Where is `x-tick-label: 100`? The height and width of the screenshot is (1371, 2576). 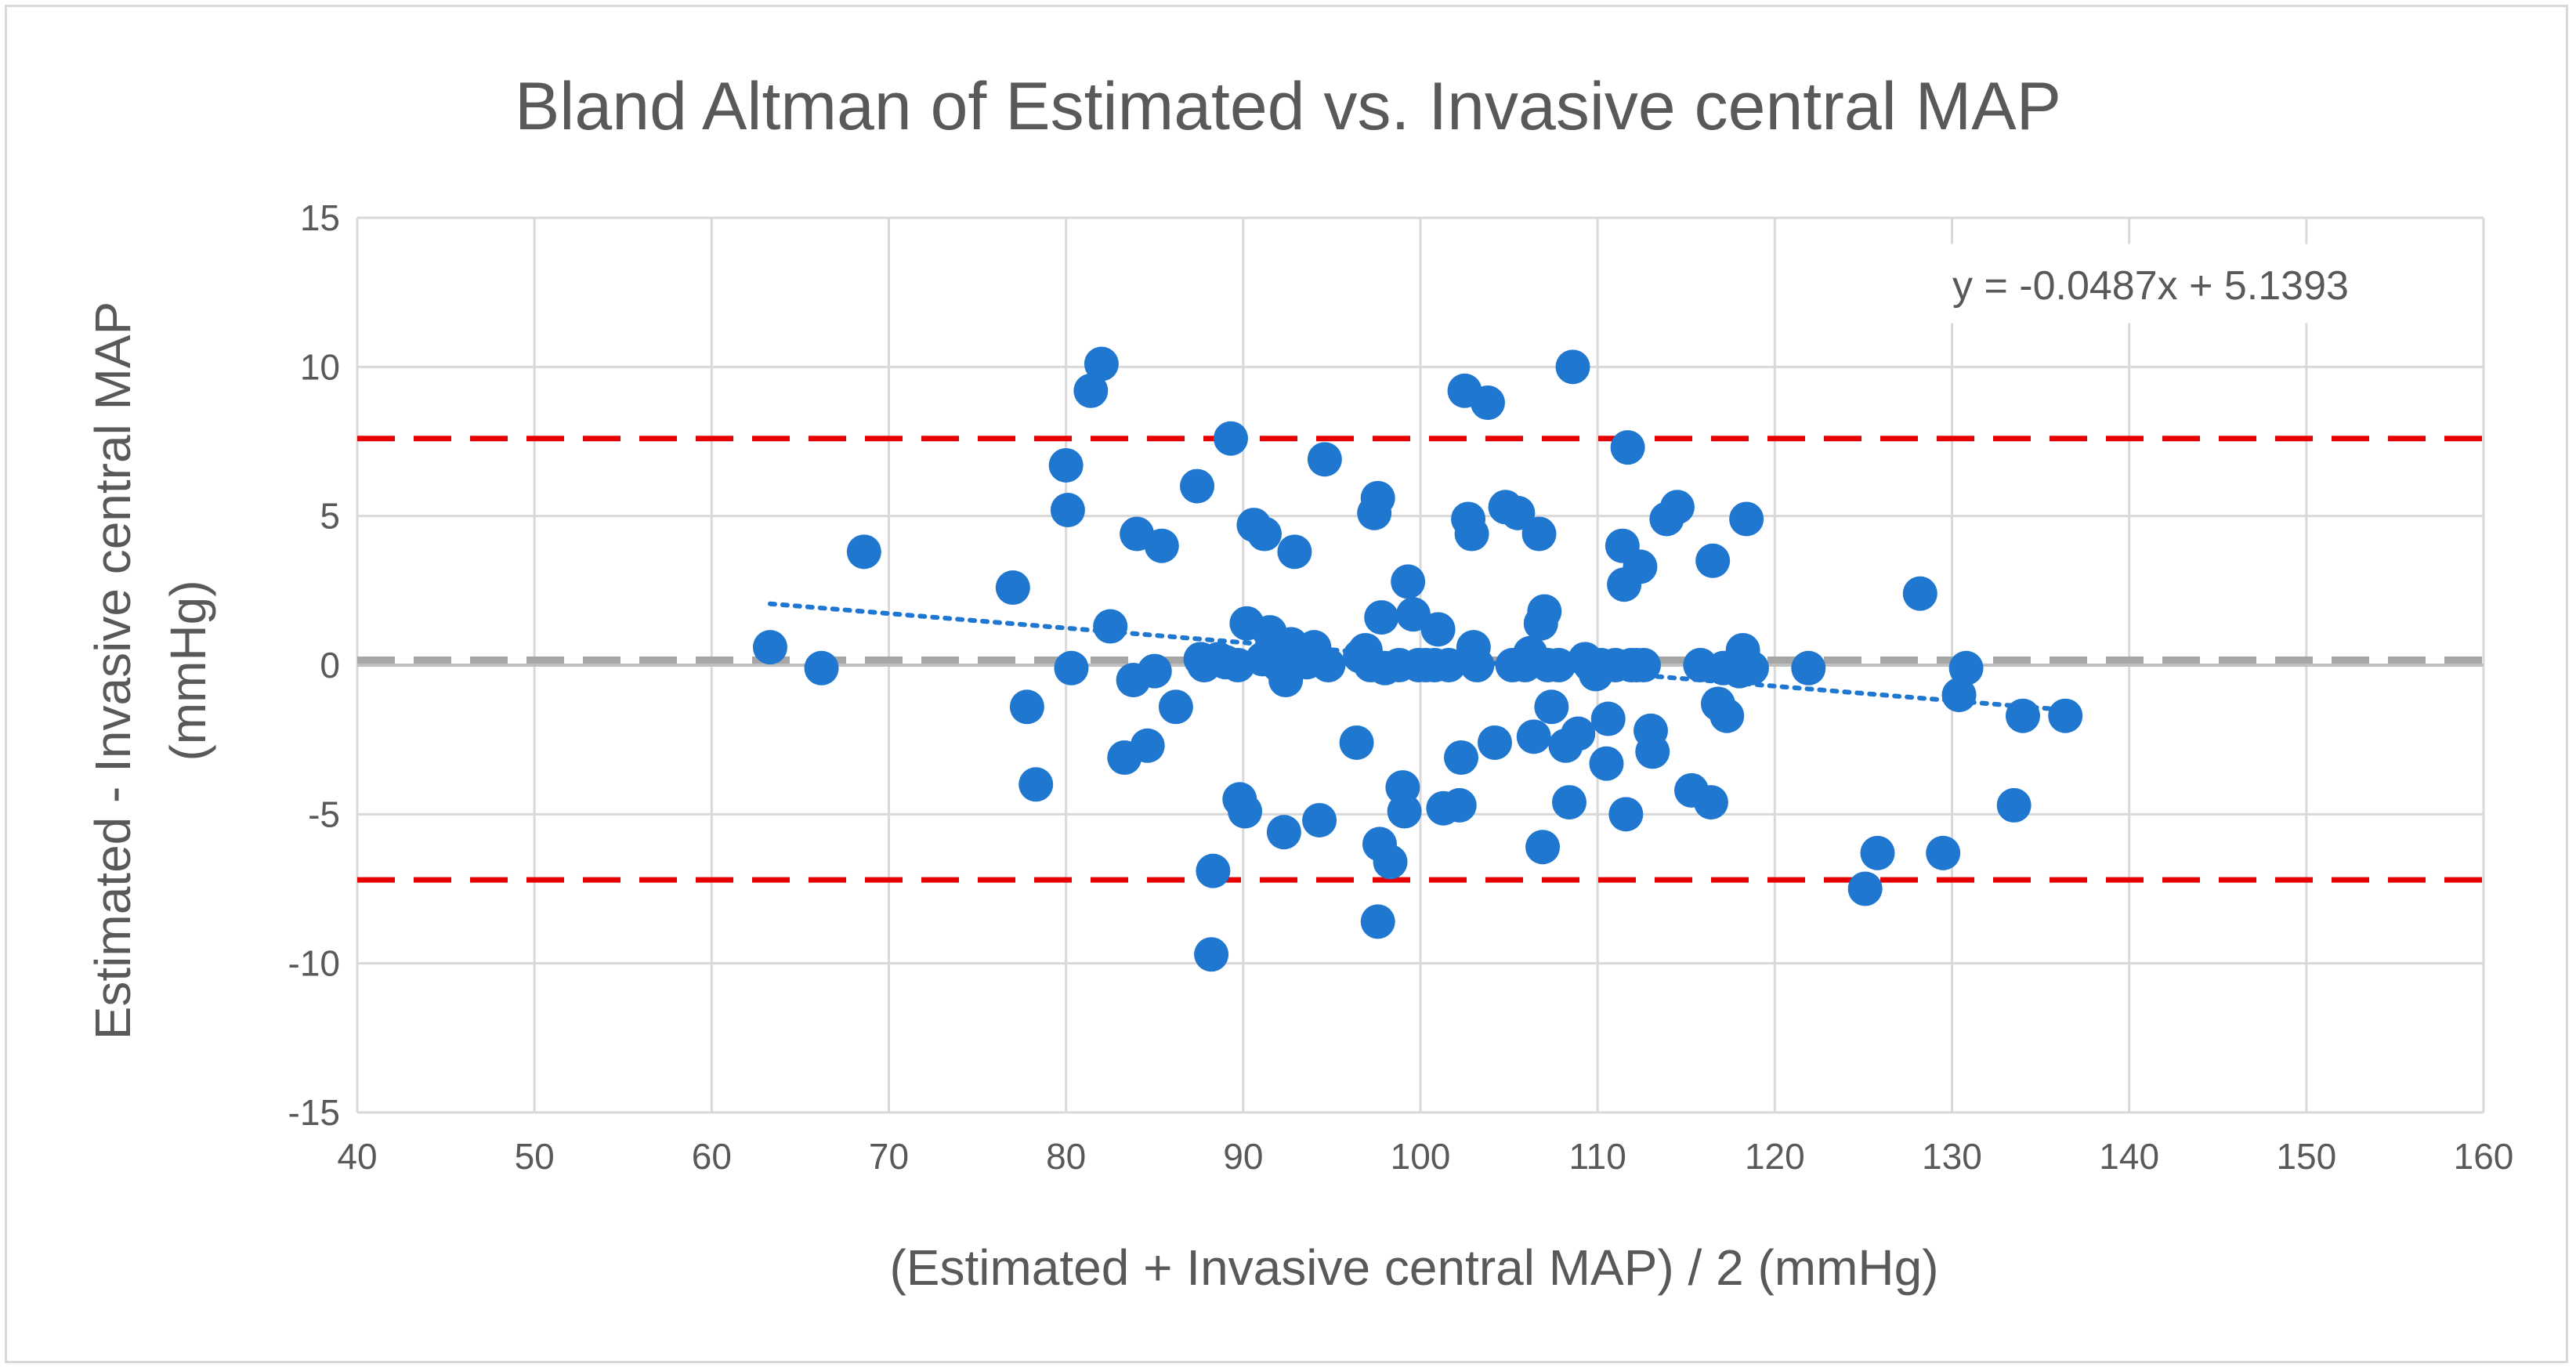 x-tick-label: 100 is located at coordinates (1421, 1156).